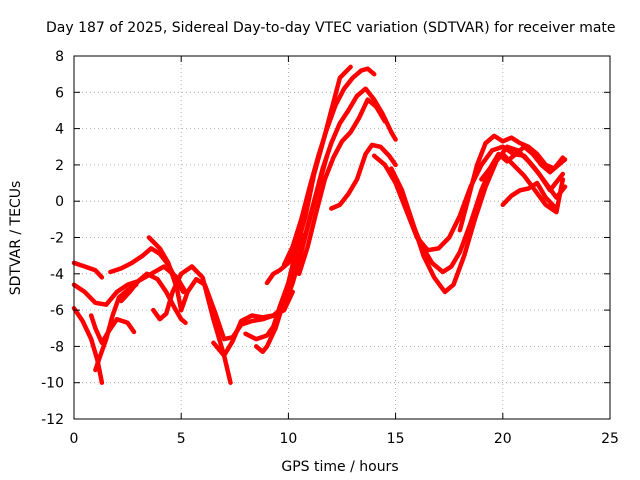 The width and height of the screenshot is (640, 480). I want to click on y-tick-label: 8, so click(59, 57).